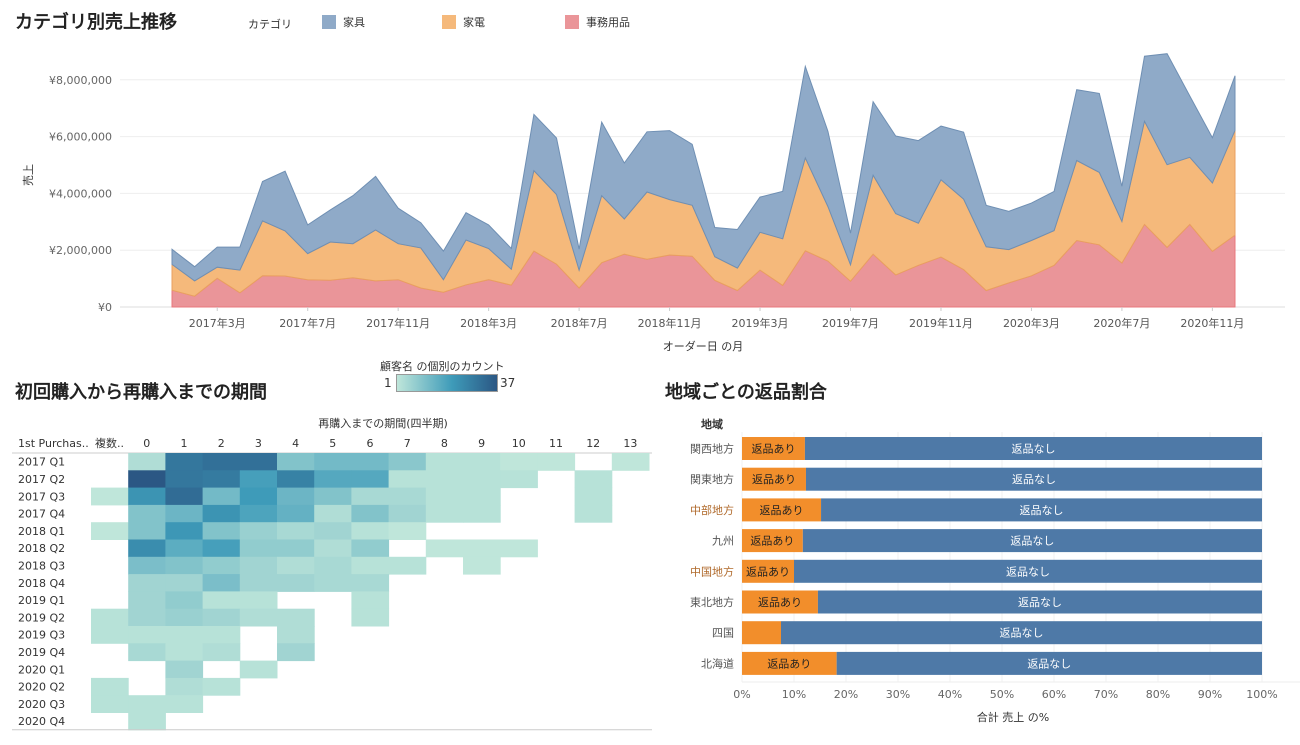 The height and width of the screenshot is (745, 1300). I want to click on color-legend-bar, so click(447, 383).